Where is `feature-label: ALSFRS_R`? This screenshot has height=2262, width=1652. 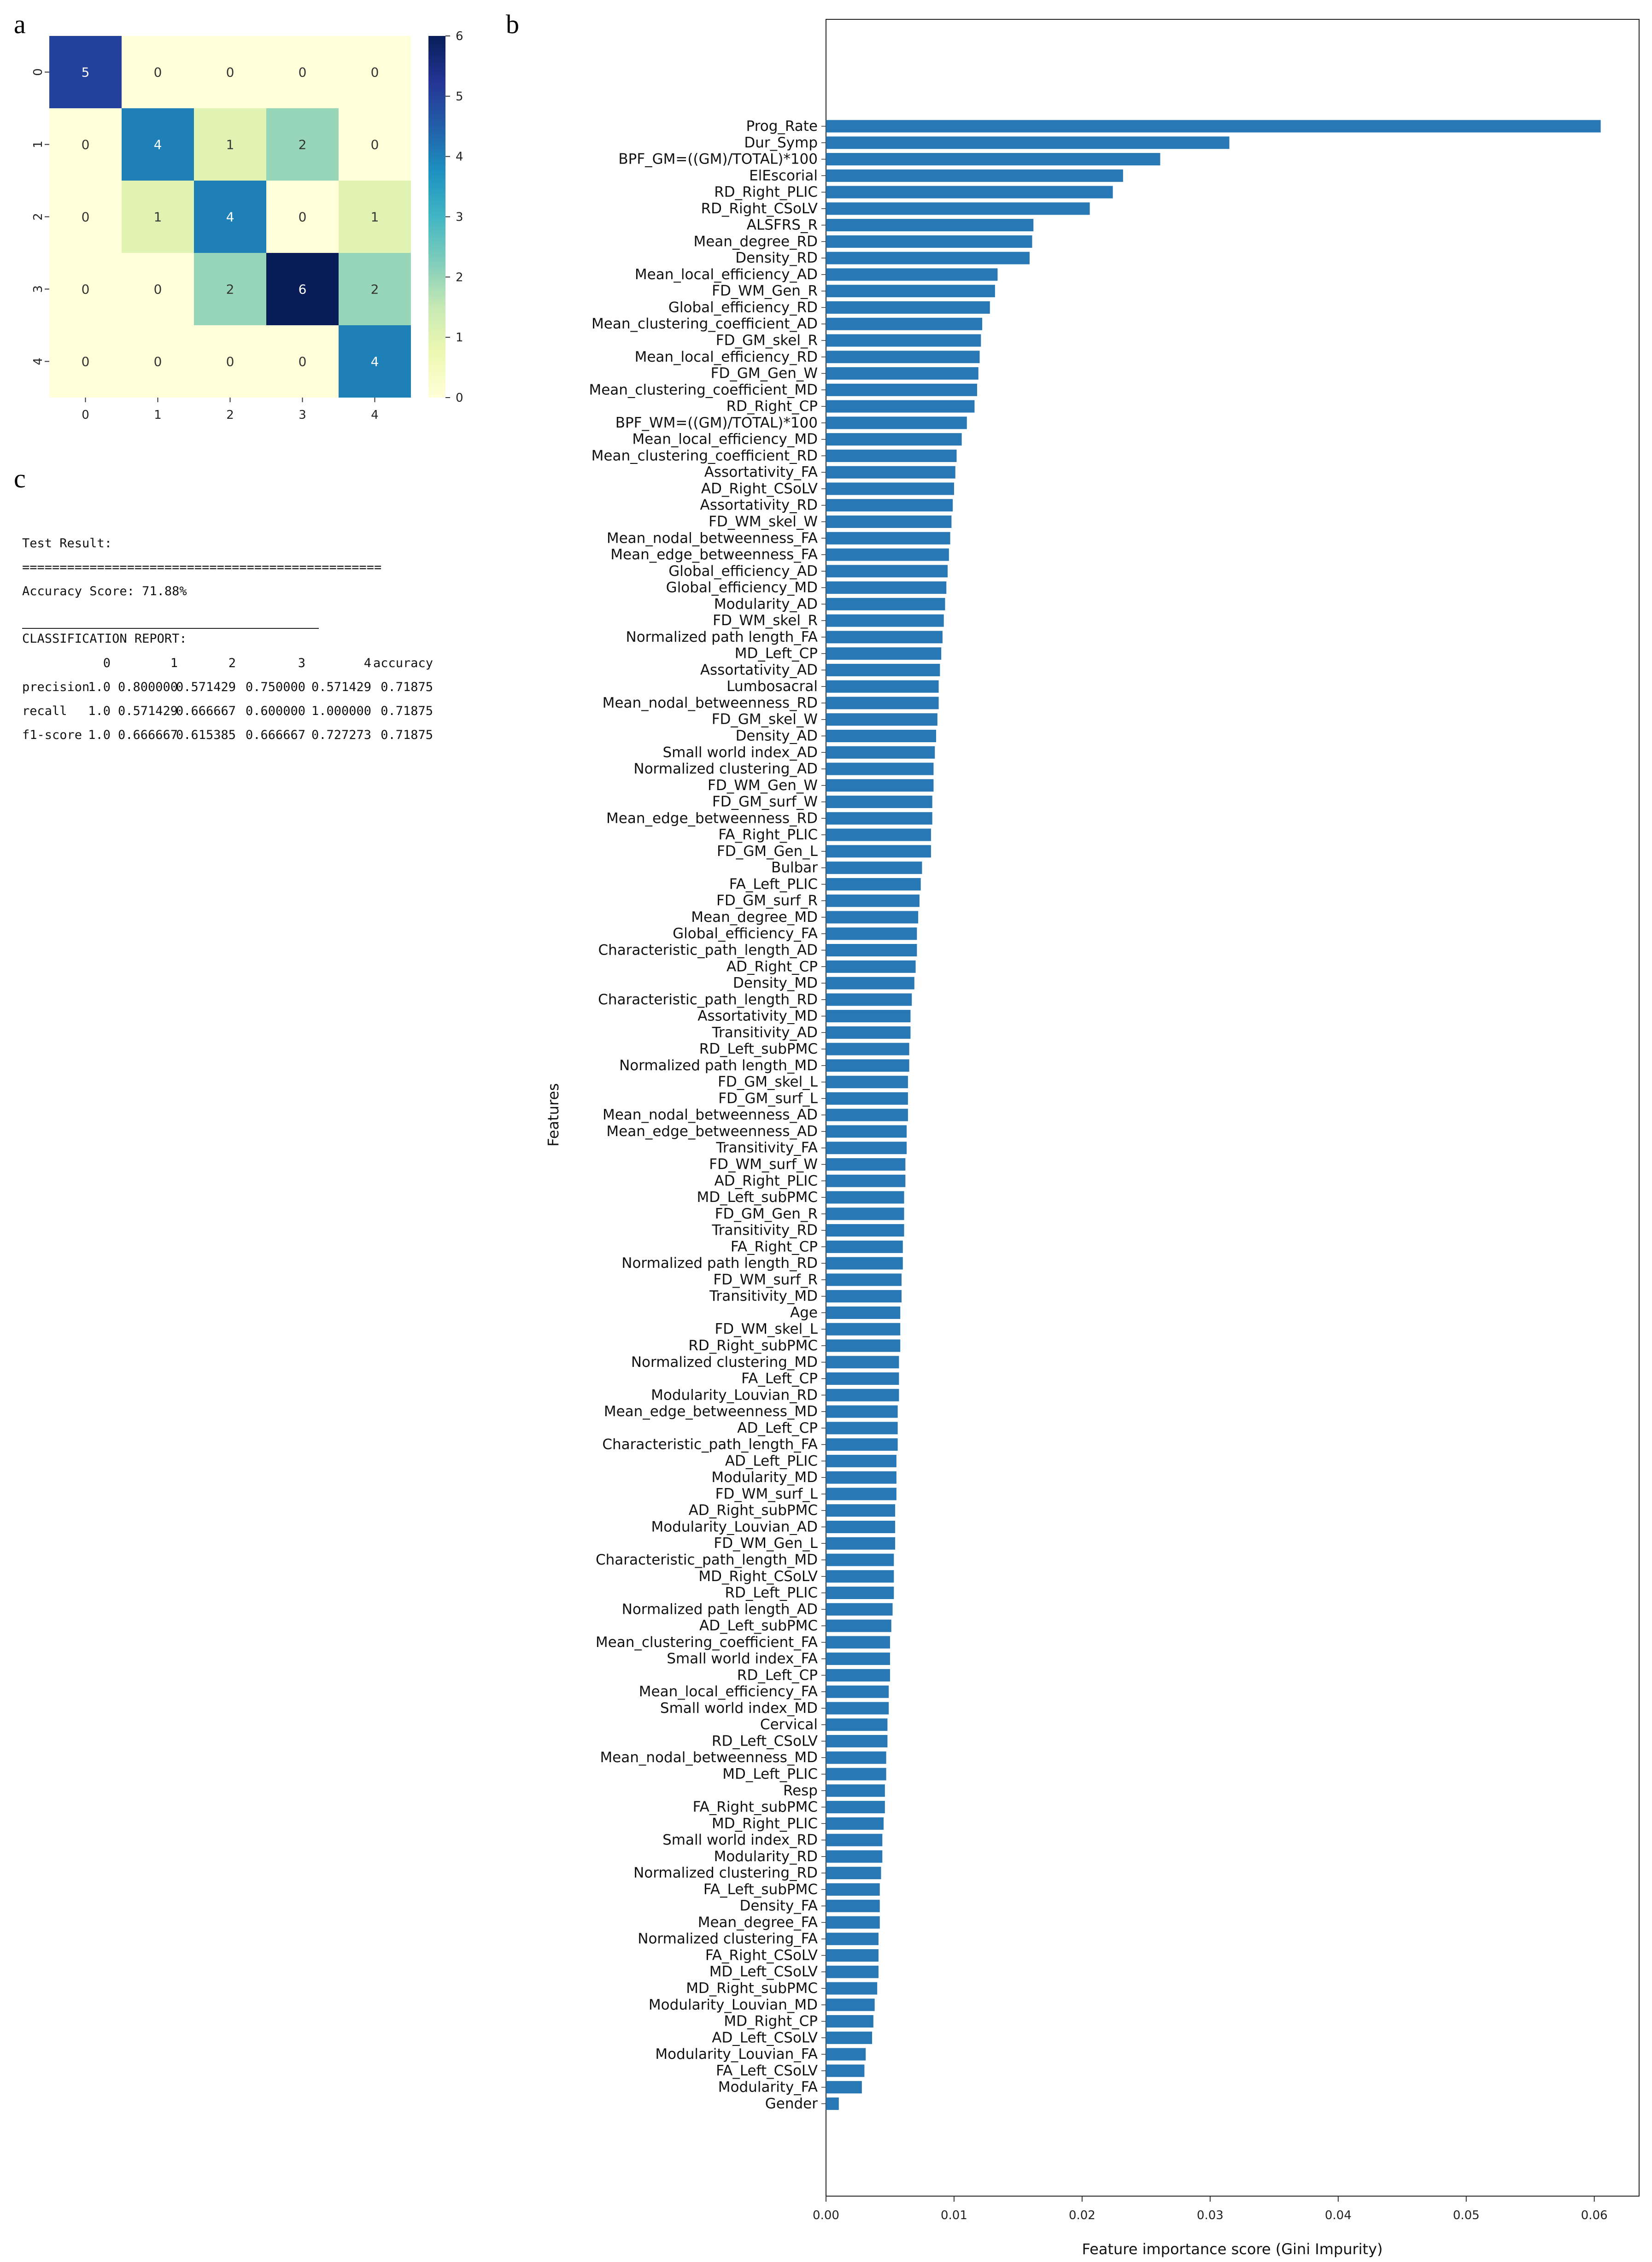
feature-label: ALSFRS_R is located at coordinates (783, 225).